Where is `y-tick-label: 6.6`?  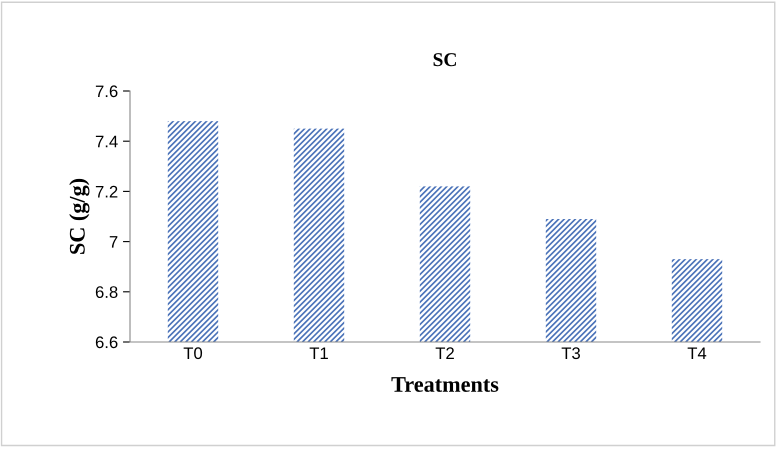
y-tick-label: 6.6 is located at coordinates (107, 342).